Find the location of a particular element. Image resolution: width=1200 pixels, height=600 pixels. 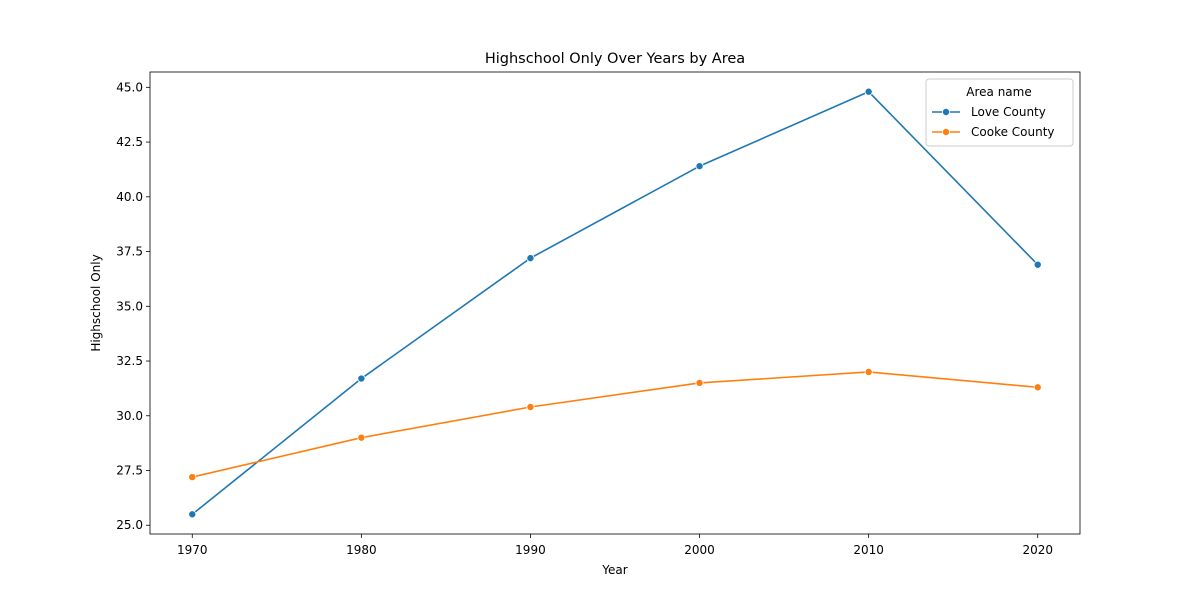

y-axis-label: Highschool Only is located at coordinates (96, 302).